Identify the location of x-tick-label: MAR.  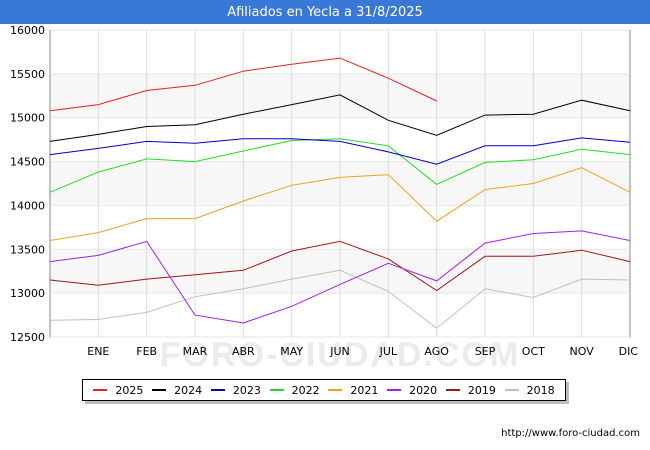
(195, 351).